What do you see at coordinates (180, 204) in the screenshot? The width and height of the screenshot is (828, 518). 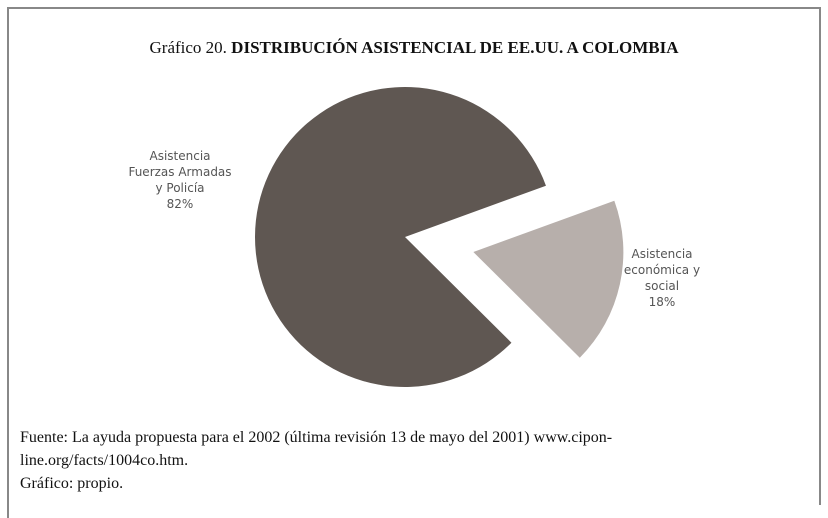 I see `value-label: 82%` at bounding box center [180, 204].